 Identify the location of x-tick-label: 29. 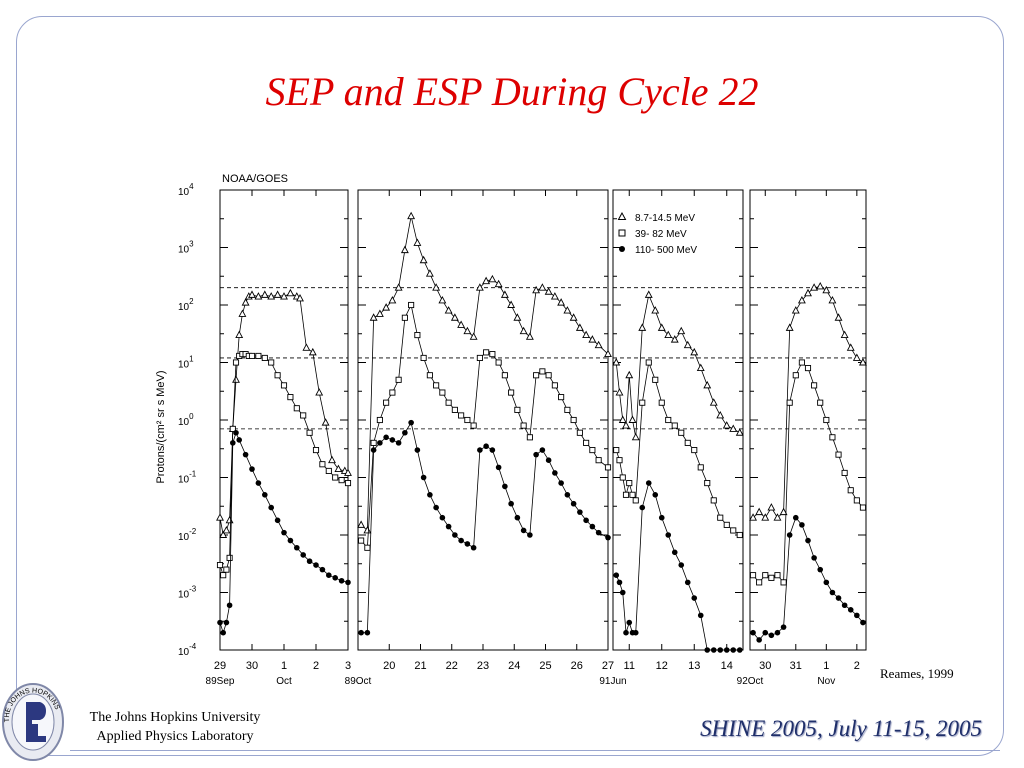
(220, 666).